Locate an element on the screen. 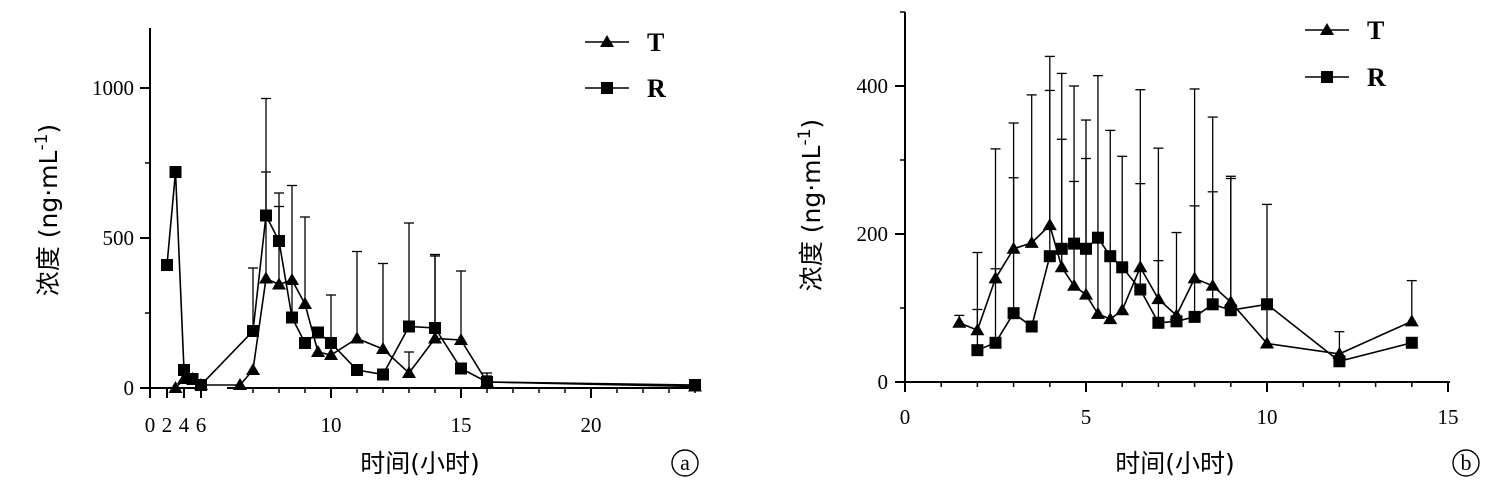 The width and height of the screenshot is (1493, 487). y-tick-label: 1000 is located at coordinates (113, 88).